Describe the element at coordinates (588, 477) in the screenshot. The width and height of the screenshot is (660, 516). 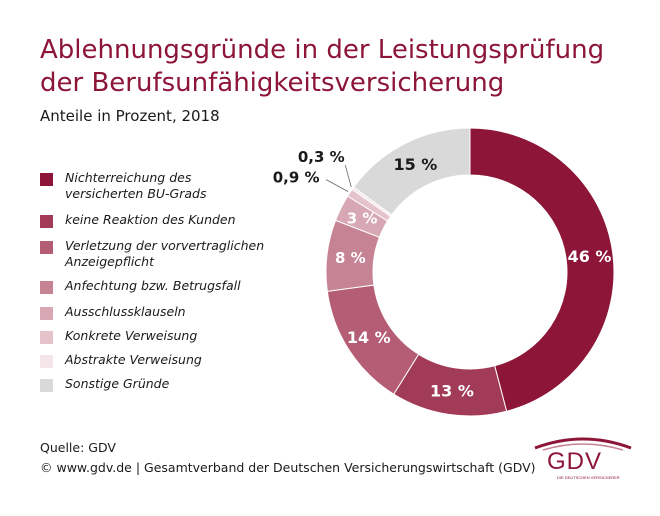
I see `logo-tagline: DIE DEUTSCHEN VERSICHERER` at that location.